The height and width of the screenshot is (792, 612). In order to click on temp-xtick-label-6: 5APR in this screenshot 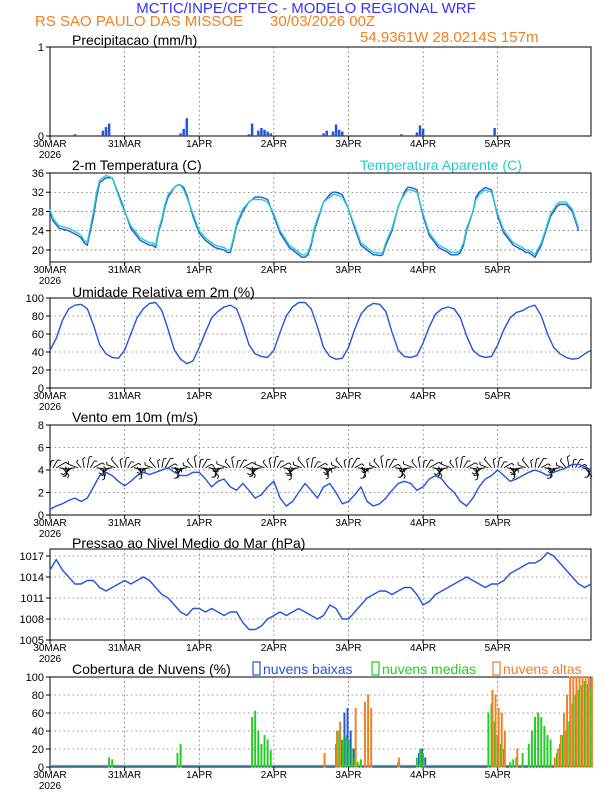, I will do `click(498, 270)`.